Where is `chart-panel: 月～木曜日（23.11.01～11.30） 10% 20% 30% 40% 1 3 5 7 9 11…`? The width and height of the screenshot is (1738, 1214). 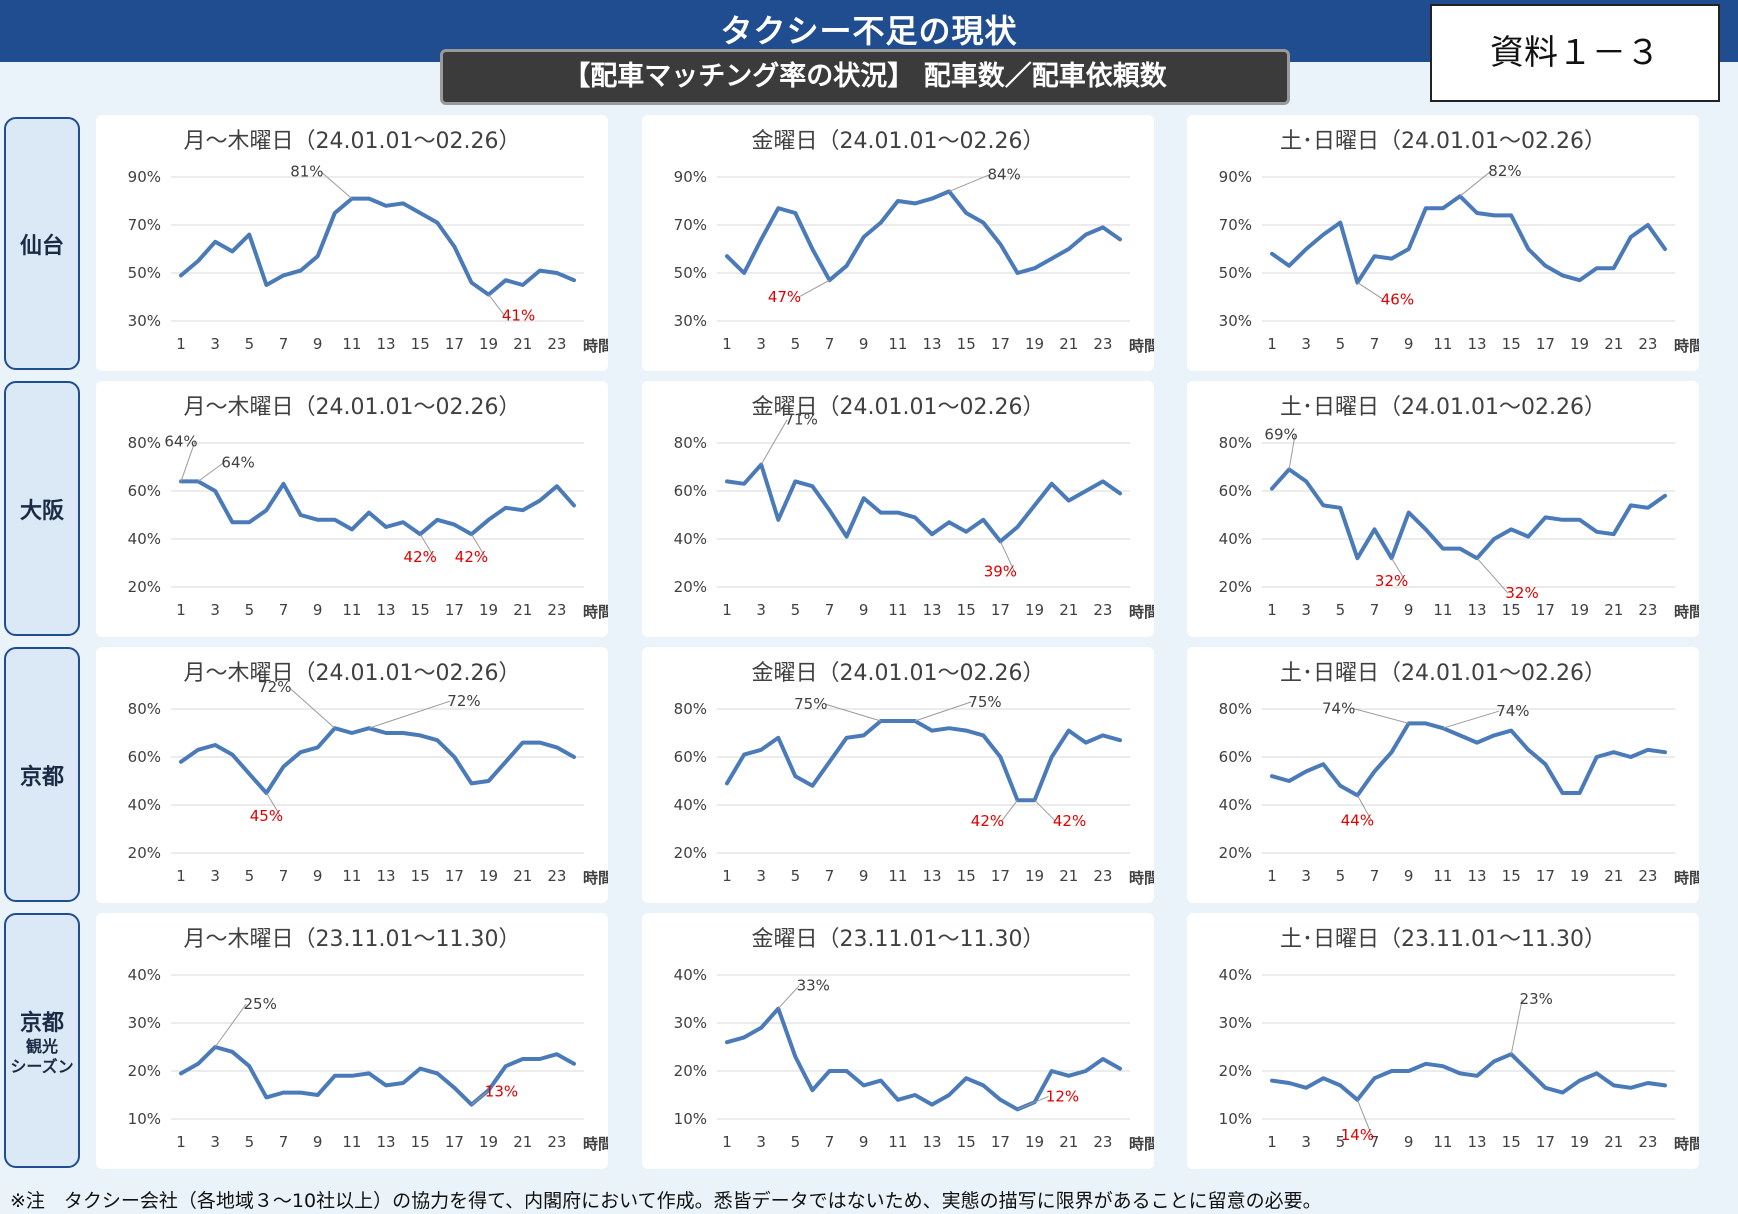 chart-panel: 月～木曜日（23.11.01～11.30） 10% 20% 30% 40% 1 3 5 7 9 11… is located at coordinates (352, 1041).